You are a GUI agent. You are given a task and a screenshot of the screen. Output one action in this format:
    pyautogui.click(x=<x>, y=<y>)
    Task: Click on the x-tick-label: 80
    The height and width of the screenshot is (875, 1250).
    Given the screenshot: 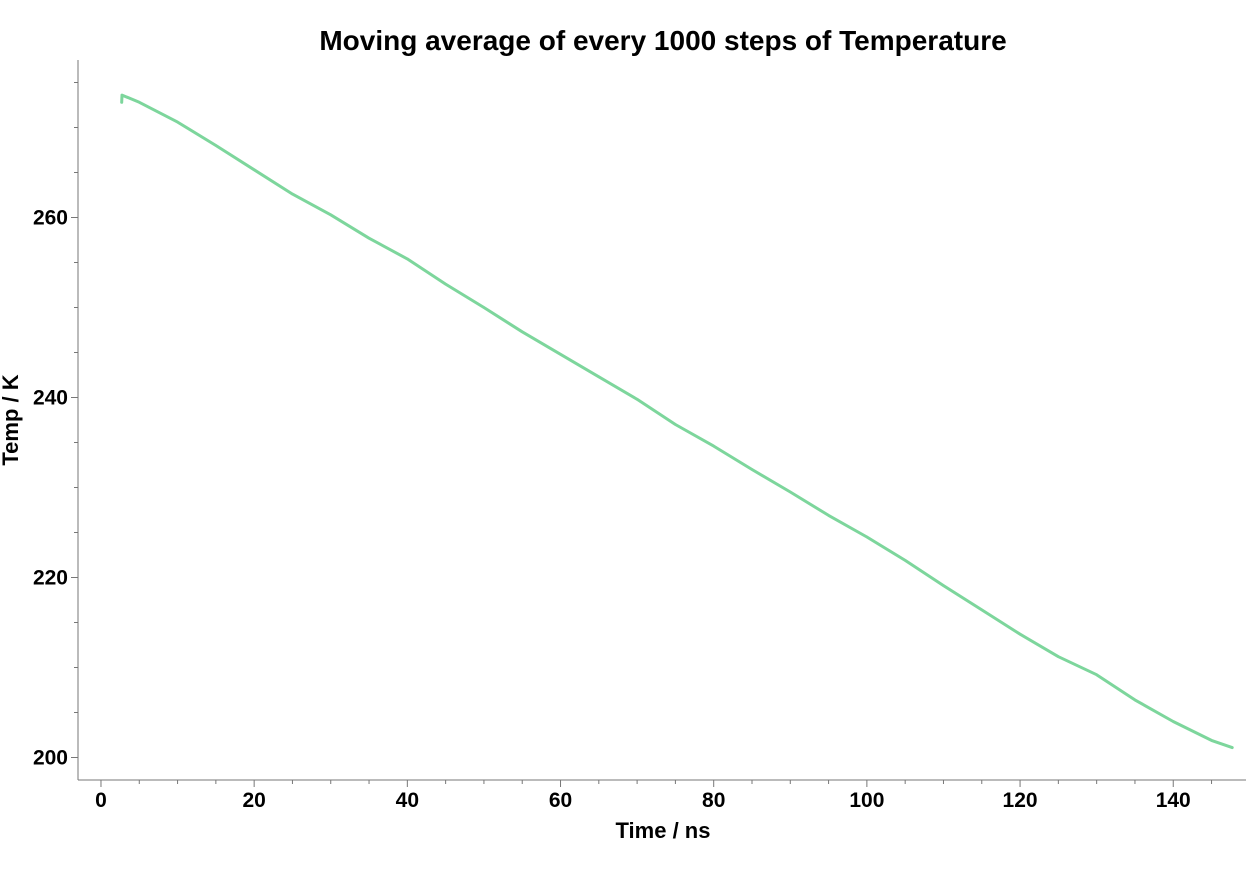 What is the action you would take?
    pyautogui.click(x=713, y=800)
    